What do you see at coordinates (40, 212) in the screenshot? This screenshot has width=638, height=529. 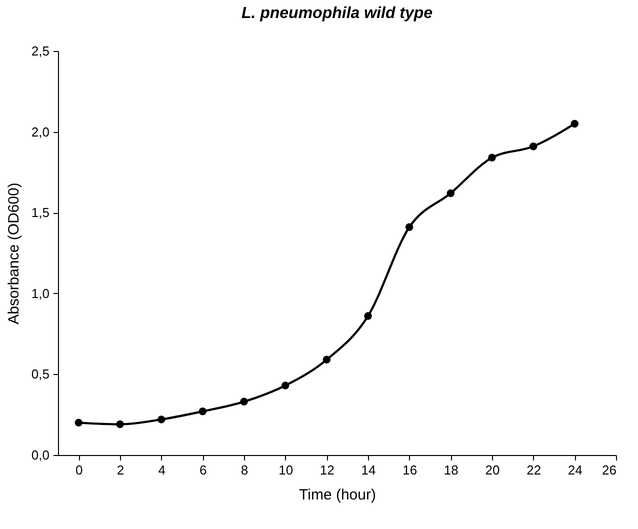 I see `y-tick-label: 1,5` at bounding box center [40, 212].